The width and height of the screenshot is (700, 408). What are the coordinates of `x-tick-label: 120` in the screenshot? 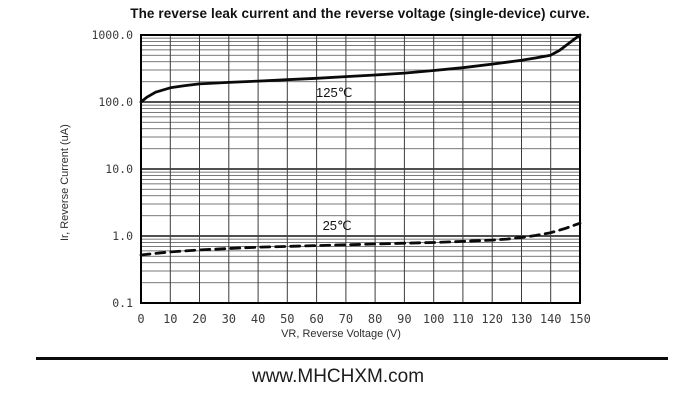 It's located at (492, 319).